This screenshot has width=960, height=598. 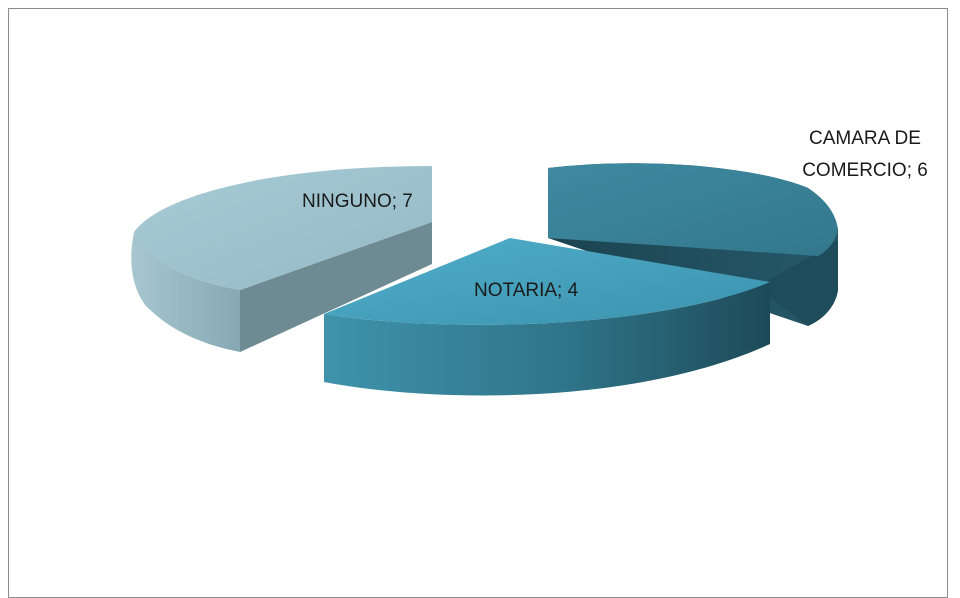 I want to click on ninguno-top, so click(x=283, y=228).